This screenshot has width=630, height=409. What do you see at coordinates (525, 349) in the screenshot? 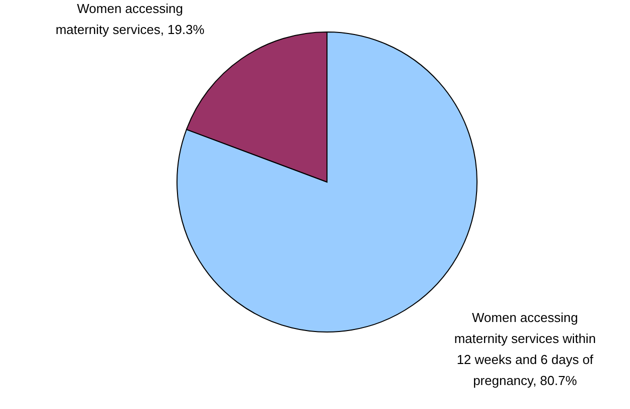
I see `slice-label: Women accessing maternity services within 12 weeks and 6 days of pregnancy, 80.7%` at bounding box center [525, 349].